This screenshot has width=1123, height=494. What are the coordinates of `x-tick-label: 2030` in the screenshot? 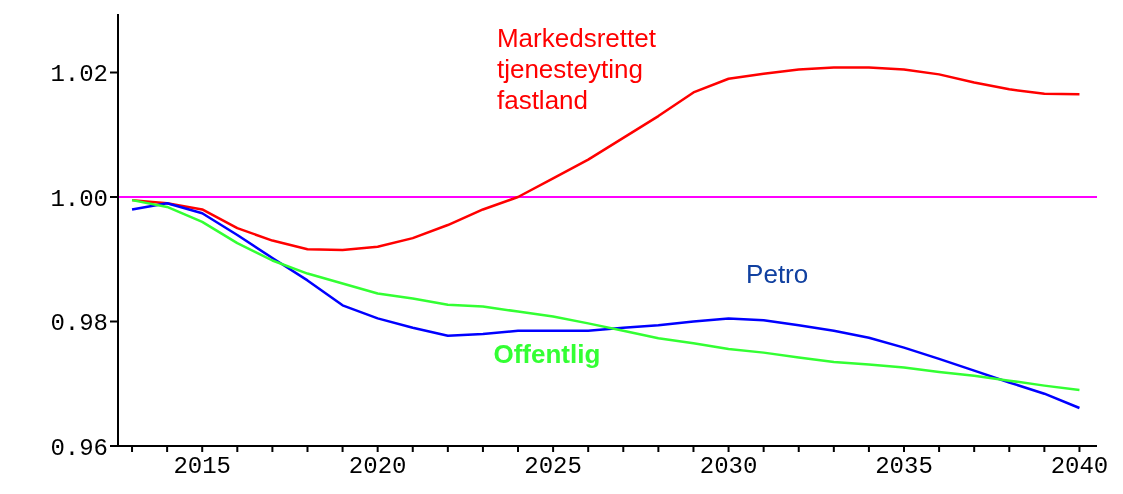 It's located at (728, 467).